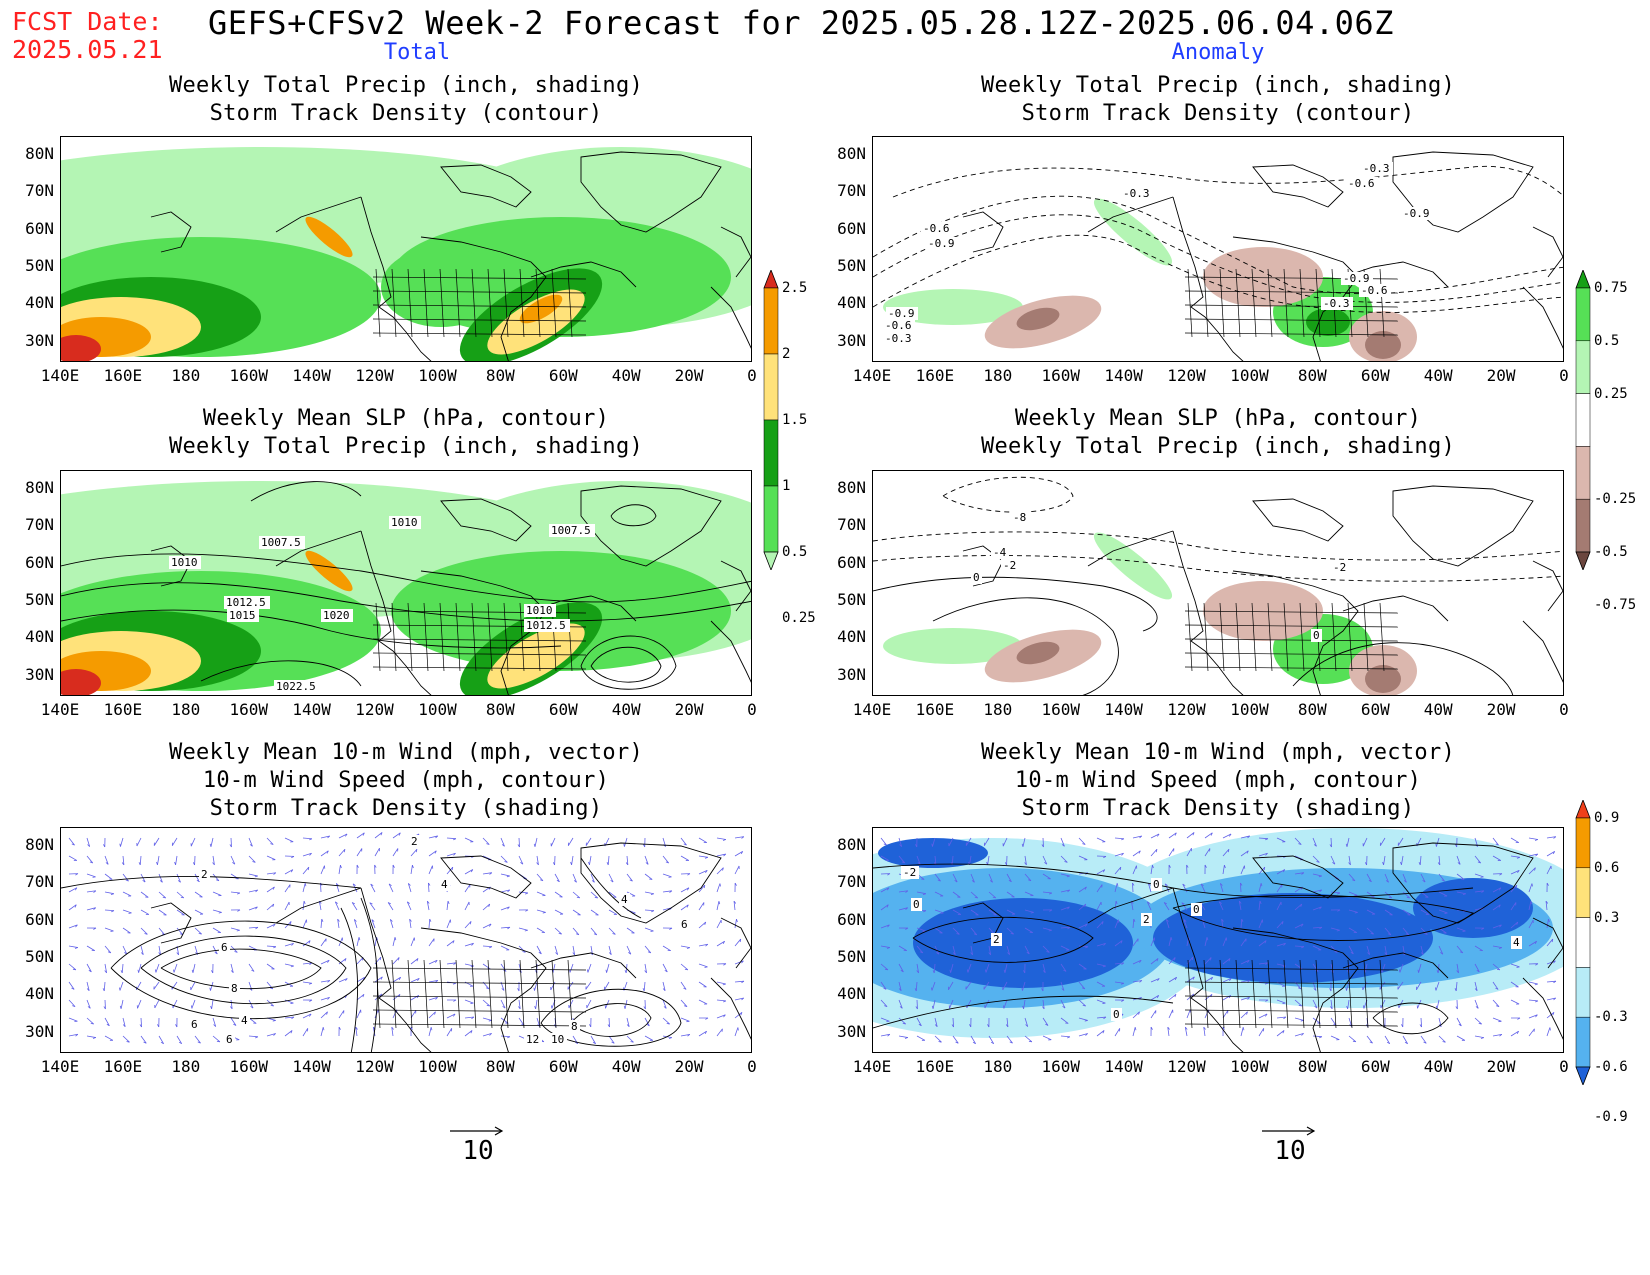  What do you see at coordinates (539, 610) in the screenshot?
I see `contour-label: 1010` at bounding box center [539, 610].